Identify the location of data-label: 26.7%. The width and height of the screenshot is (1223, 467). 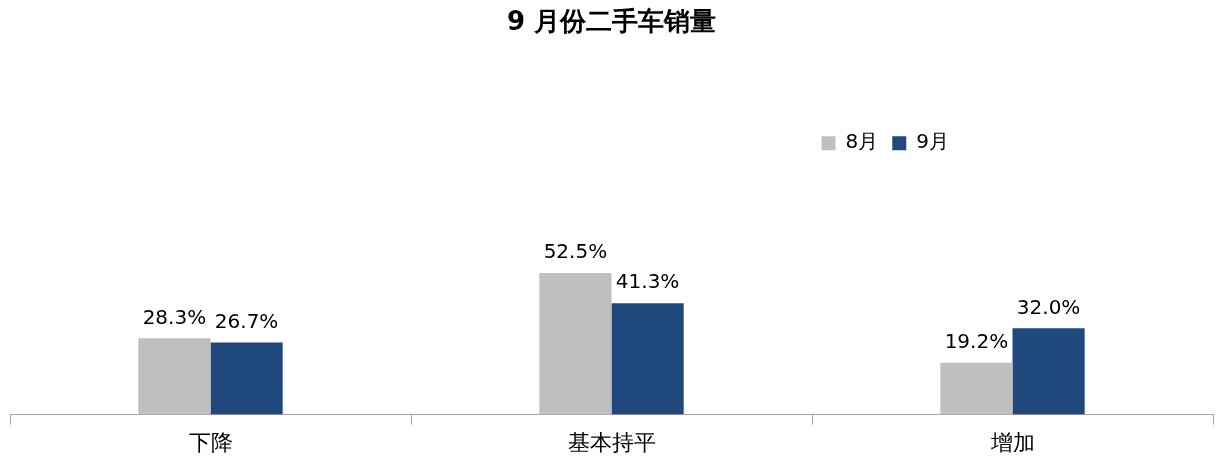
(246, 320).